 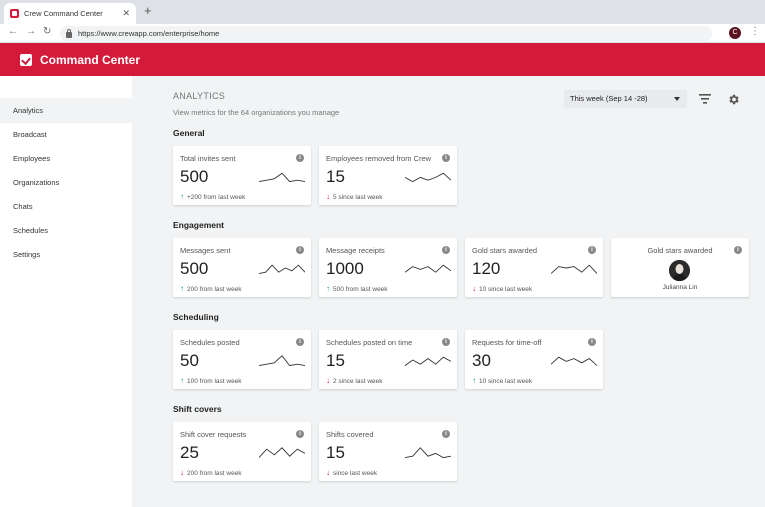 What do you see at coordinates (27, 254) in the screenshot?
I see `sidebar-item-settings: Settings` at bounding box center [27, 254].